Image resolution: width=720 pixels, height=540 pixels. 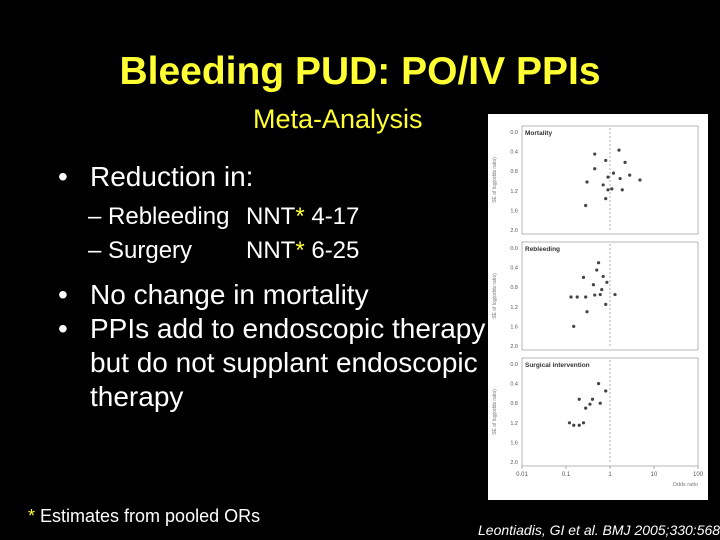 I want to click on bullet-text: No change in mortality, so click(x=229, y=294).